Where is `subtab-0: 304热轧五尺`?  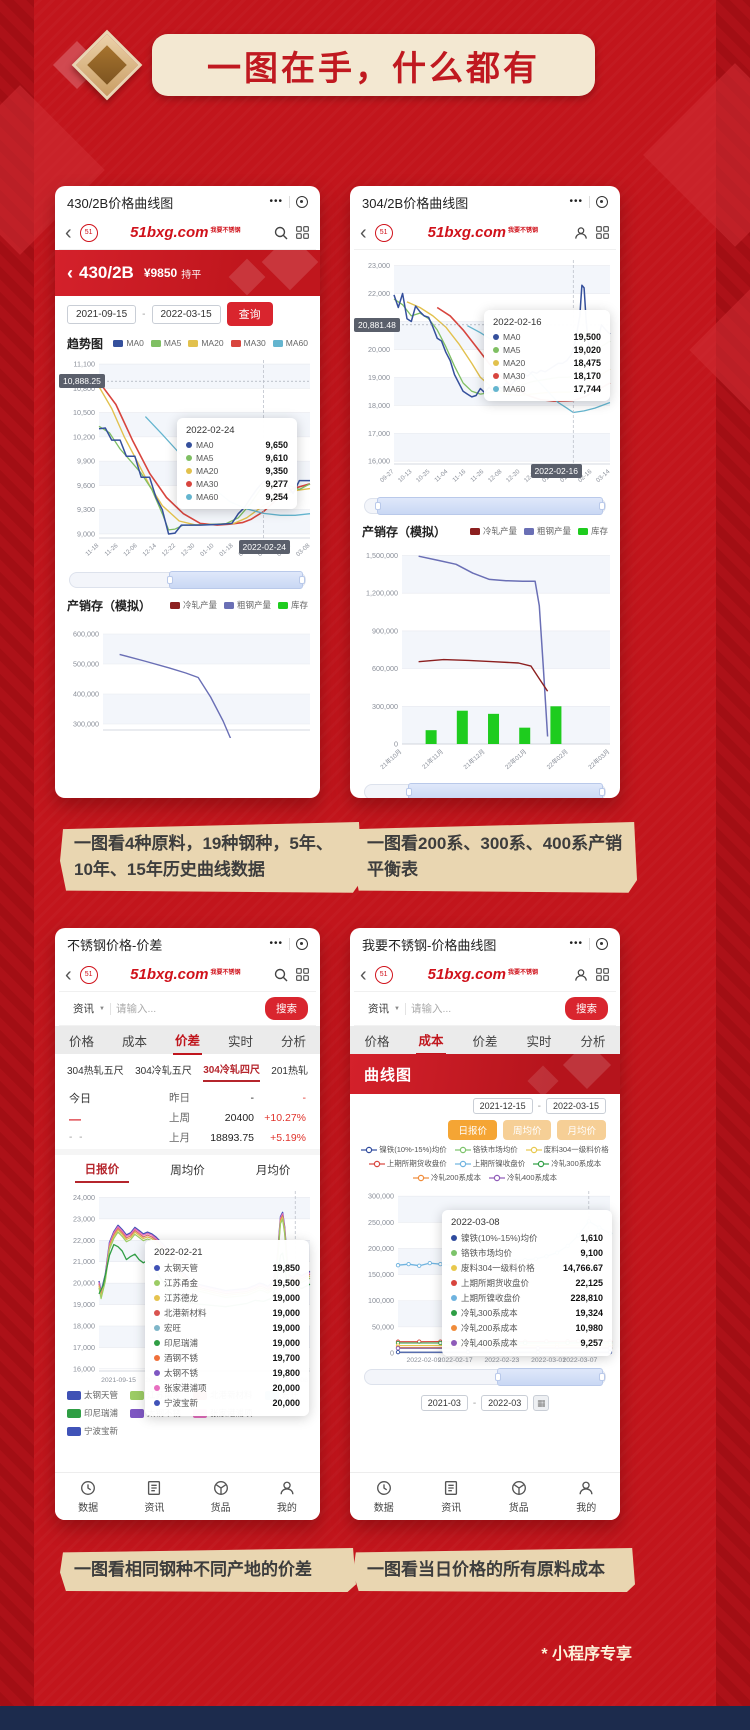 subtab-0: 304热轧五尺 is located at coordinates (95, 1071).